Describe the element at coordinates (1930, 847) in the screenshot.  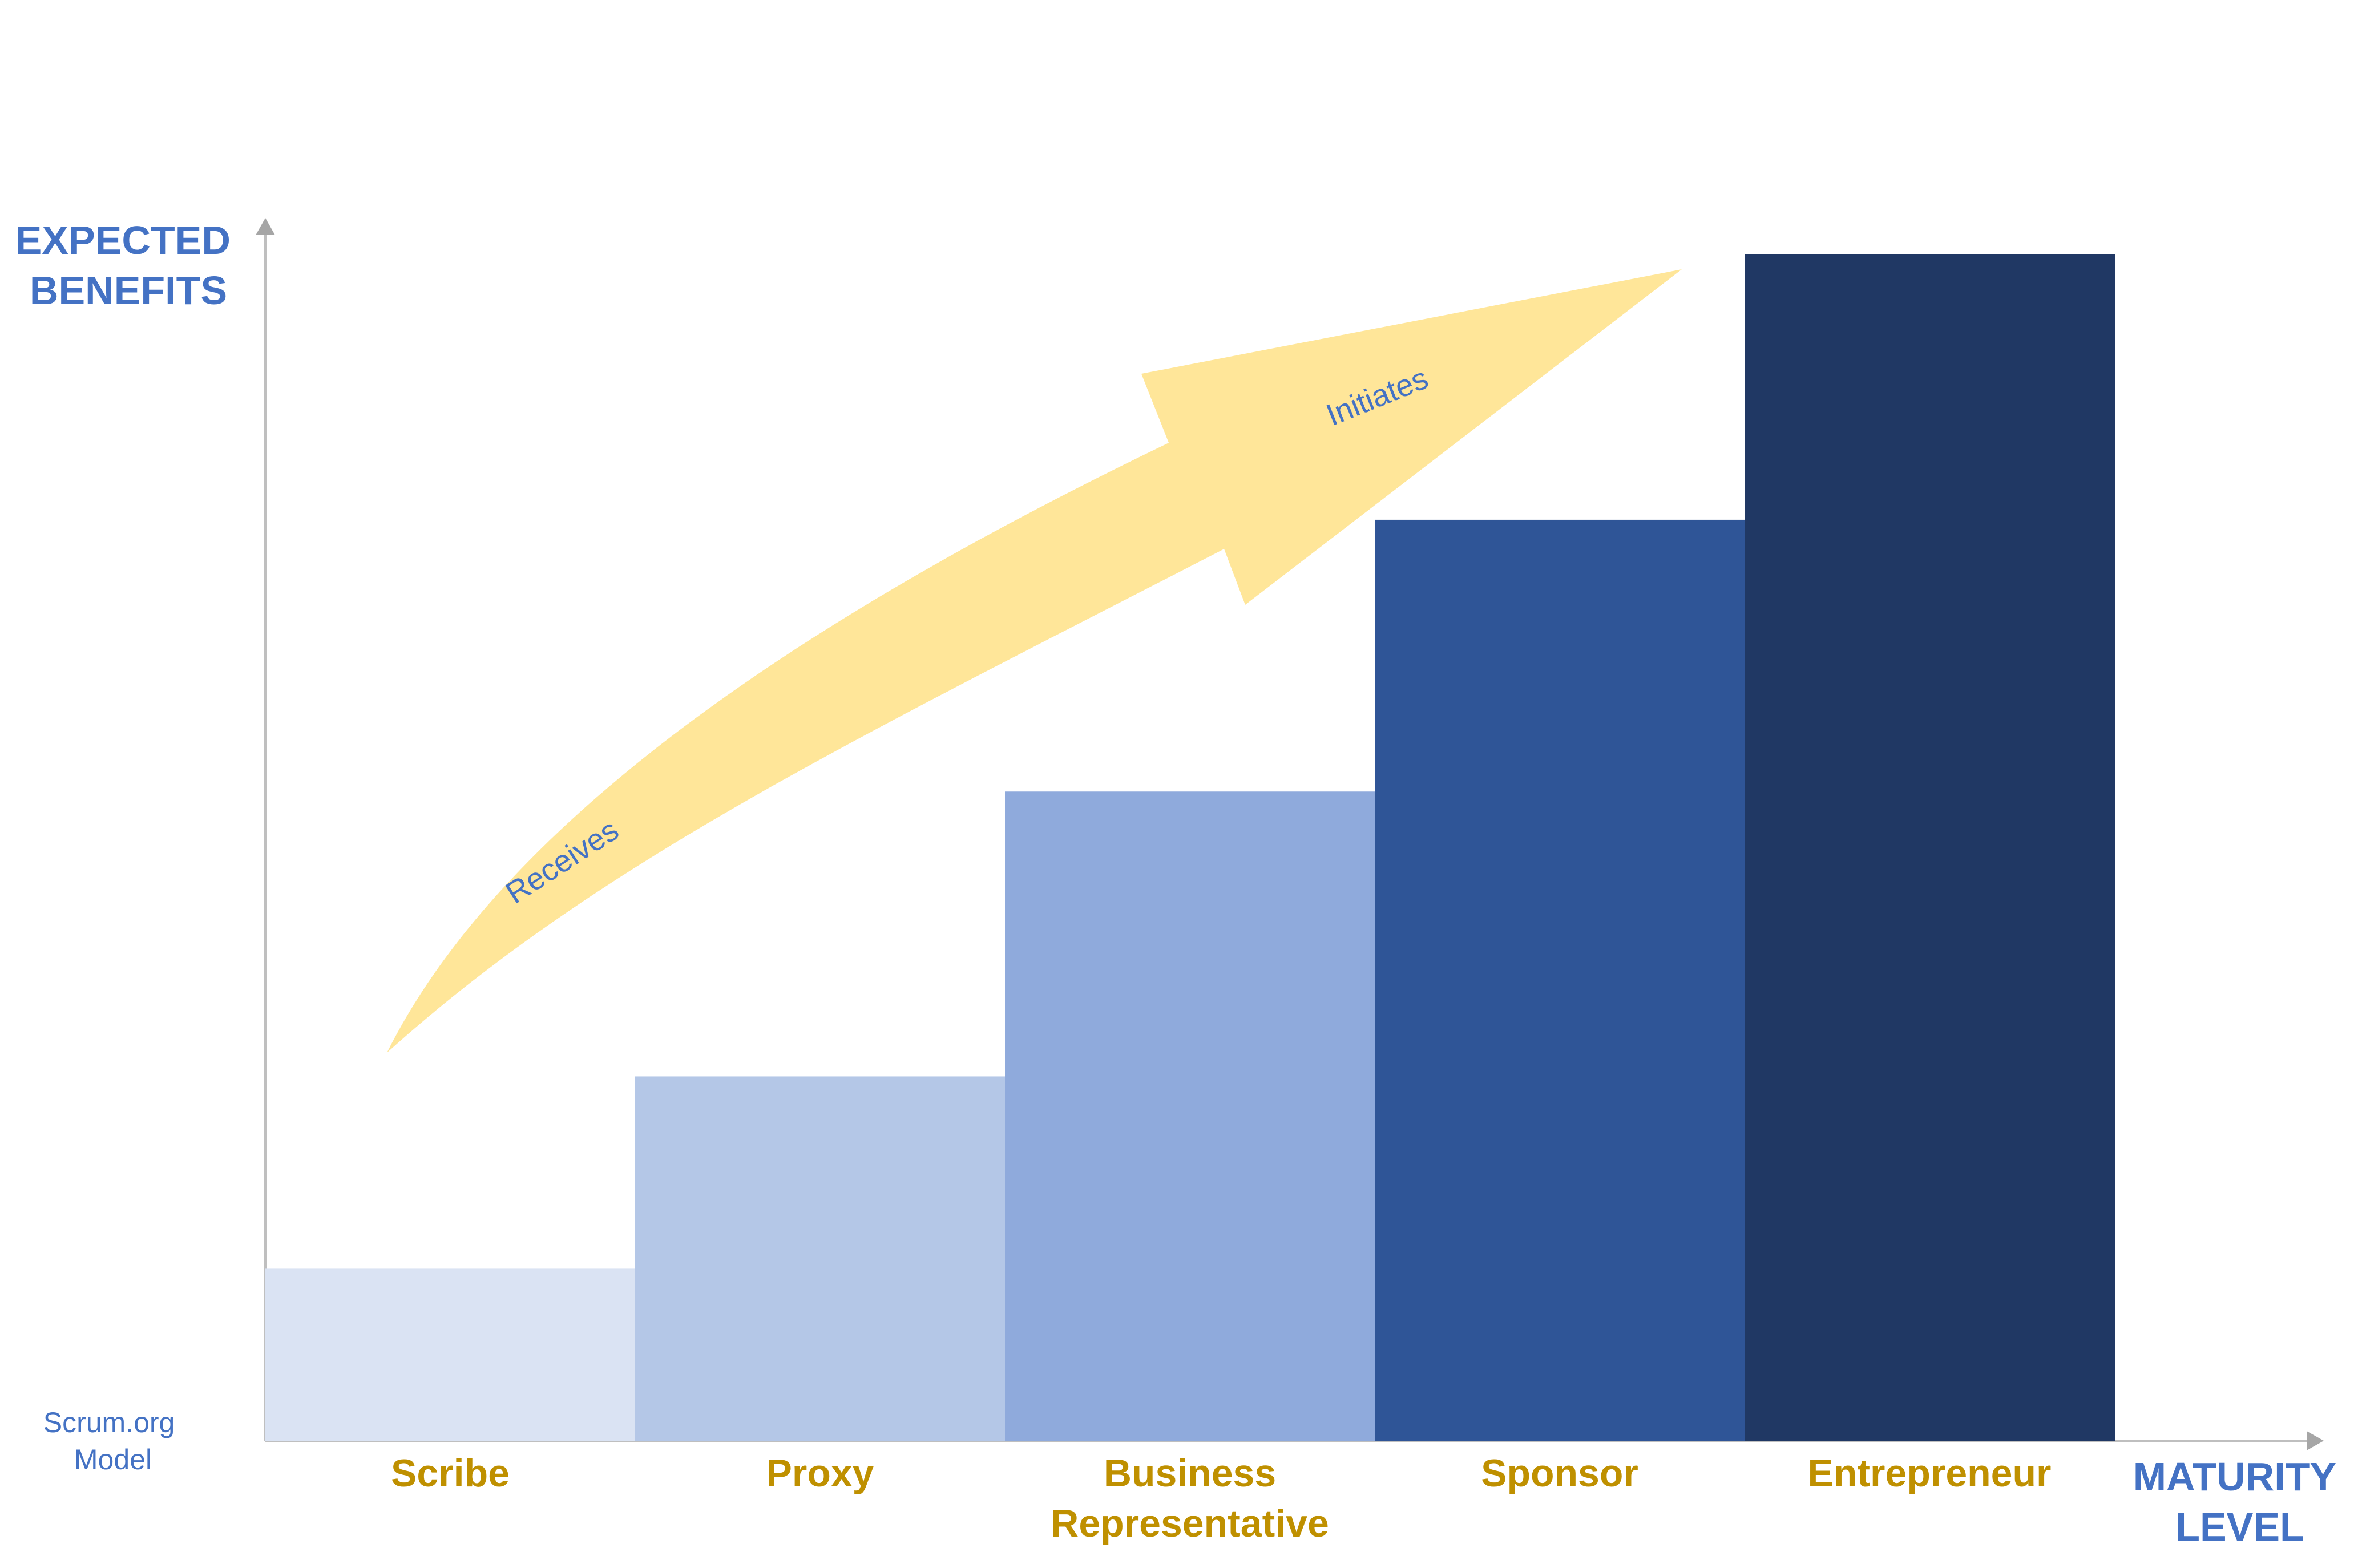
I see `bar-entrepreneur` at that location.